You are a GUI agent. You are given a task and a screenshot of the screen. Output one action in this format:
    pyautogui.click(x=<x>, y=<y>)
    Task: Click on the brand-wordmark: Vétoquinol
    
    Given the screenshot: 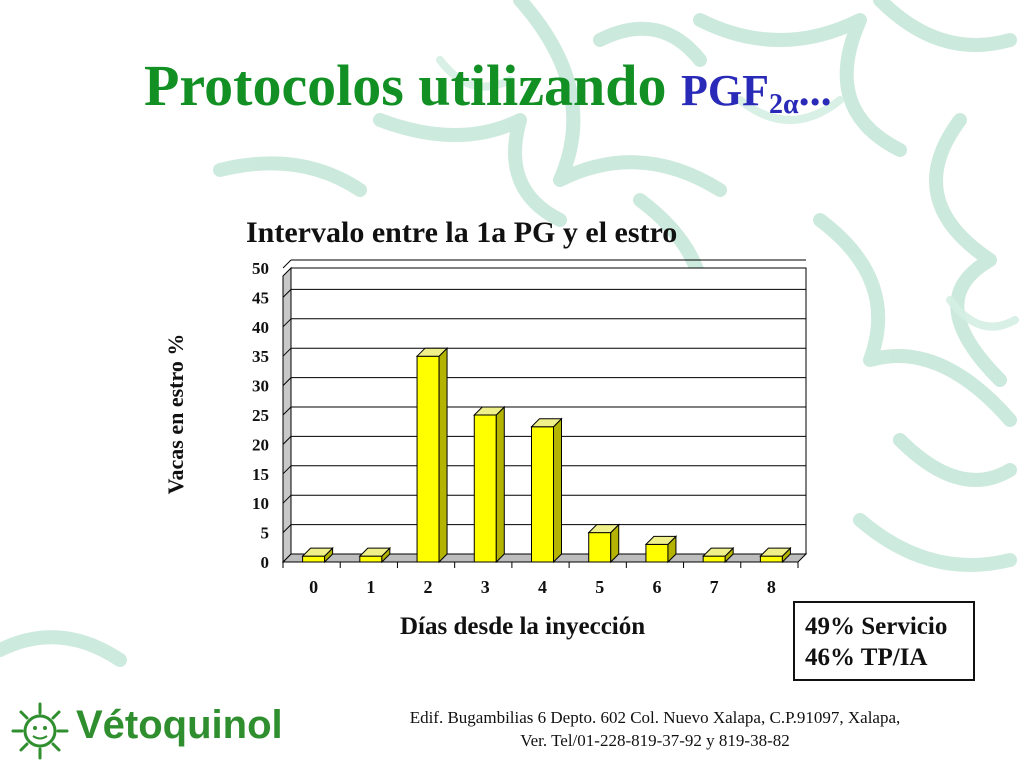 What is the action you would take?
    pyautogui.click(x=179, y=725)
    